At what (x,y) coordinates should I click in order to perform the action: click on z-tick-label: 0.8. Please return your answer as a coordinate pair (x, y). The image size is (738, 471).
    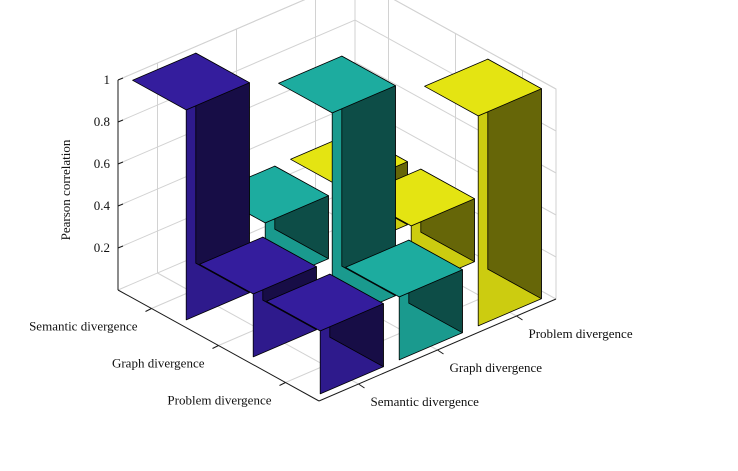
    Looking at the image, I should click on (102, 121).